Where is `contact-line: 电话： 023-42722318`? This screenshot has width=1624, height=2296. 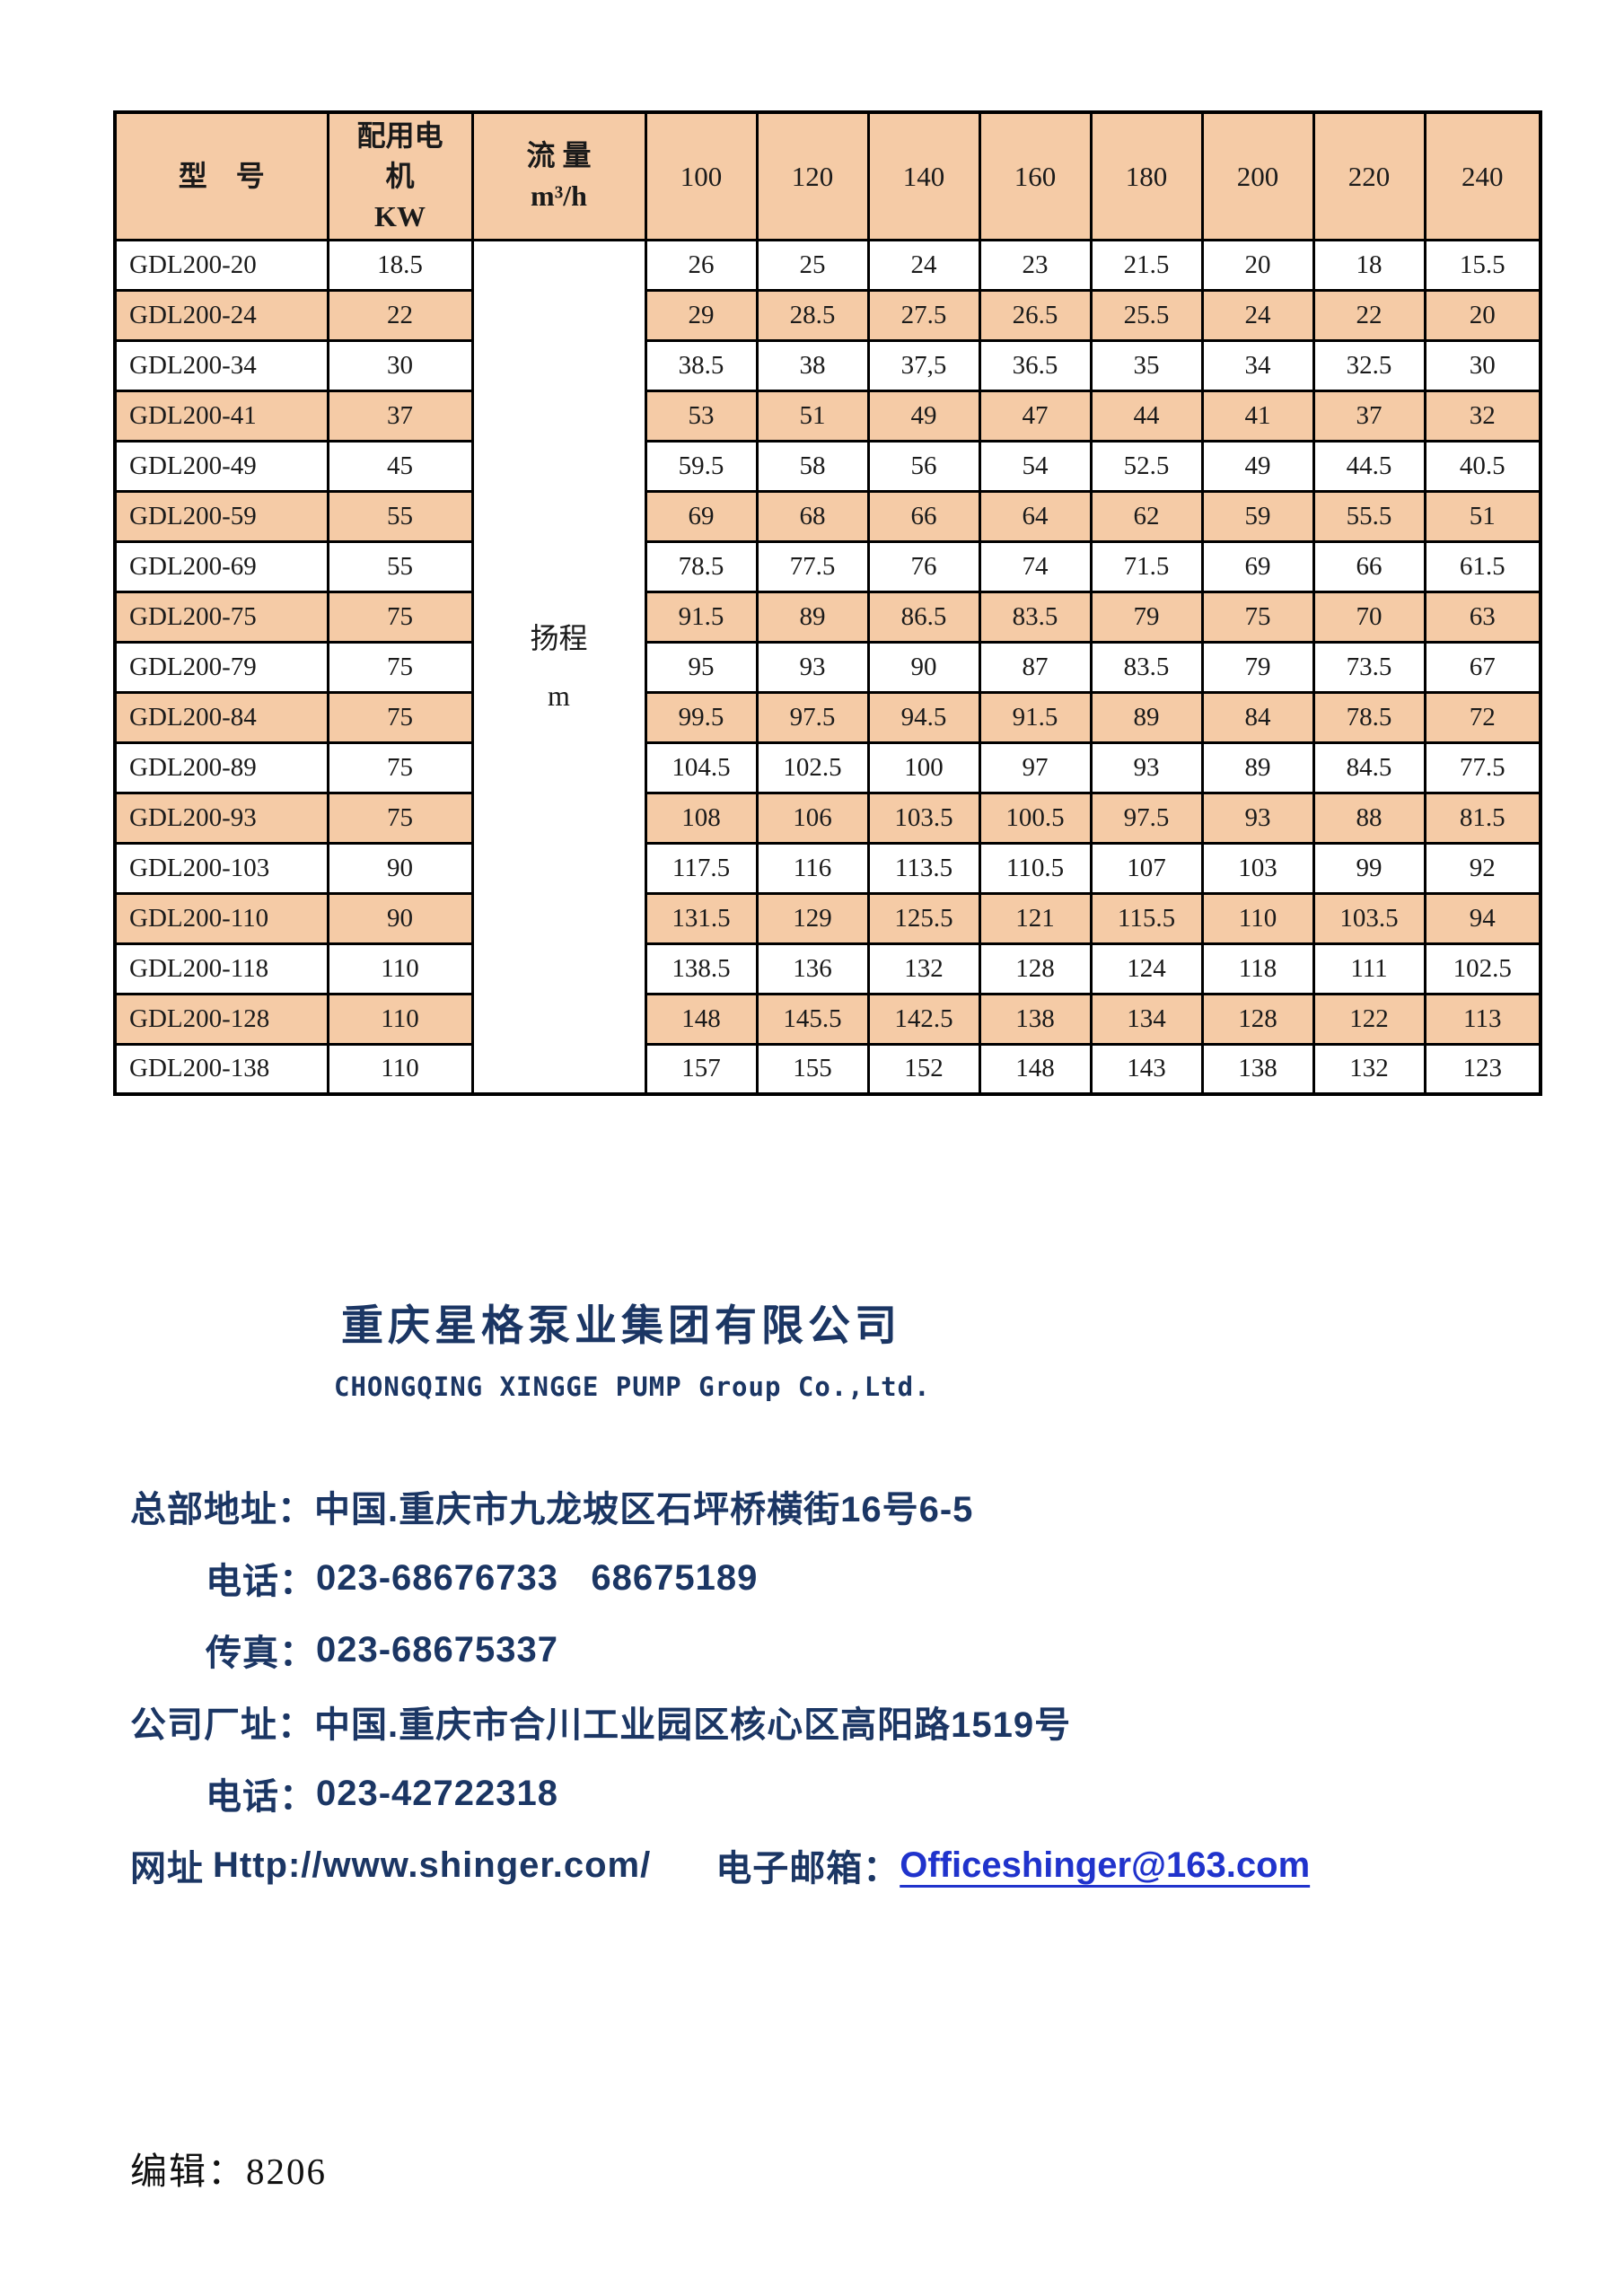 contact-line: 电话： 023-42722318 is located at coordinates (720, 1793).